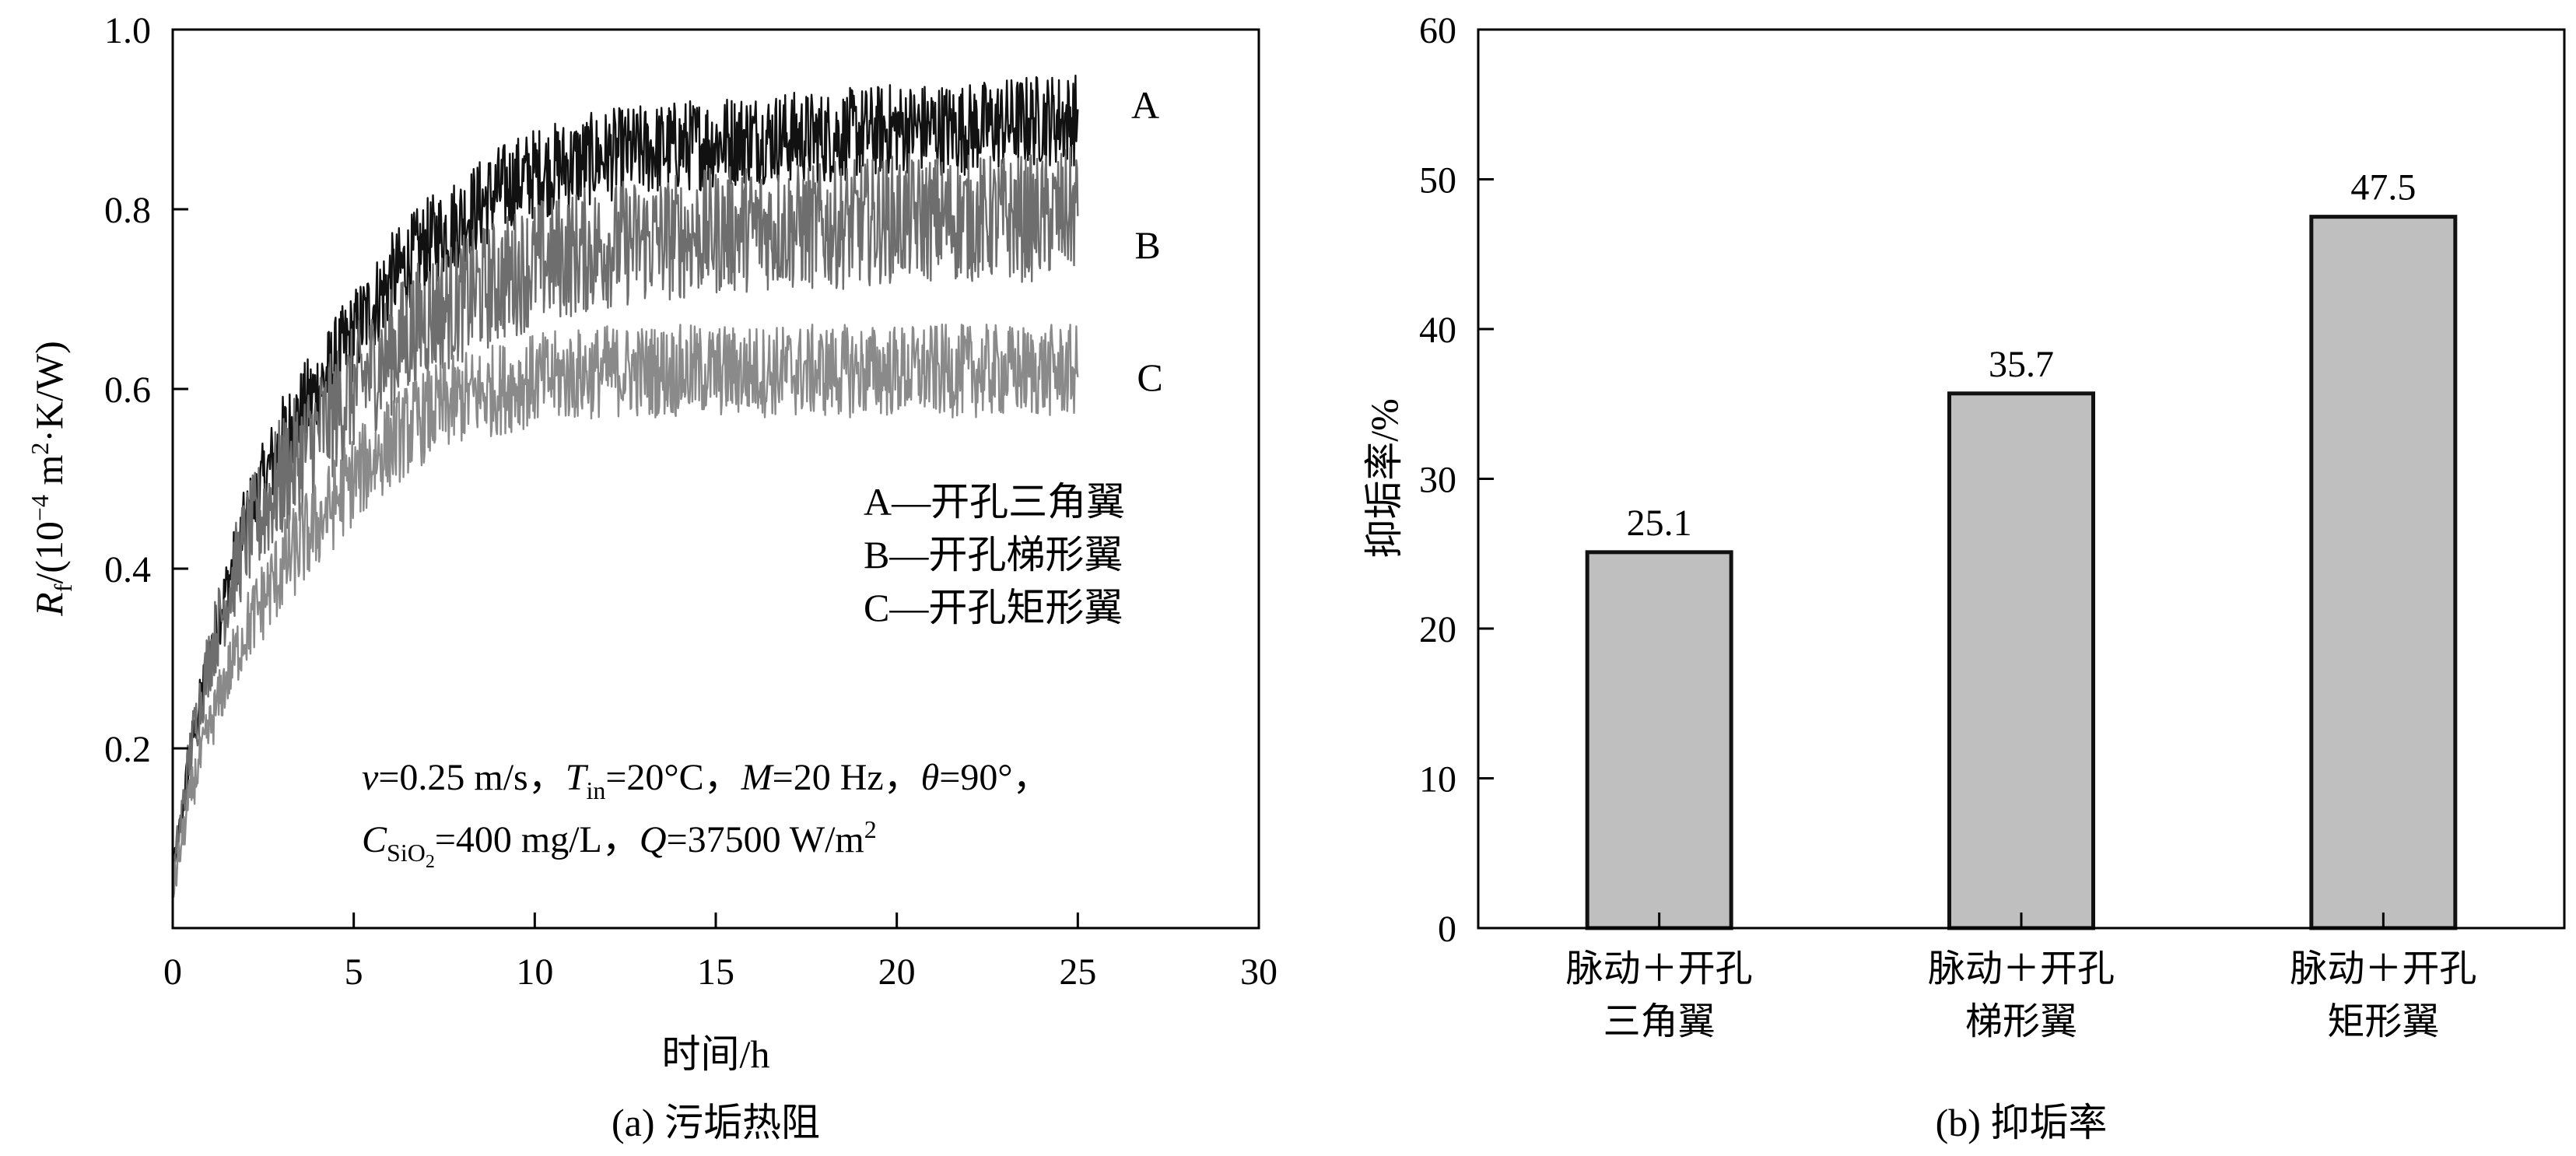 Image resolution: width=2576 pixels, height=1156 pixels. What do you see at coordinates (128, 211) in the screenshot?
I see `y-tick-label: 0.8` at bounding box center [128, 211].